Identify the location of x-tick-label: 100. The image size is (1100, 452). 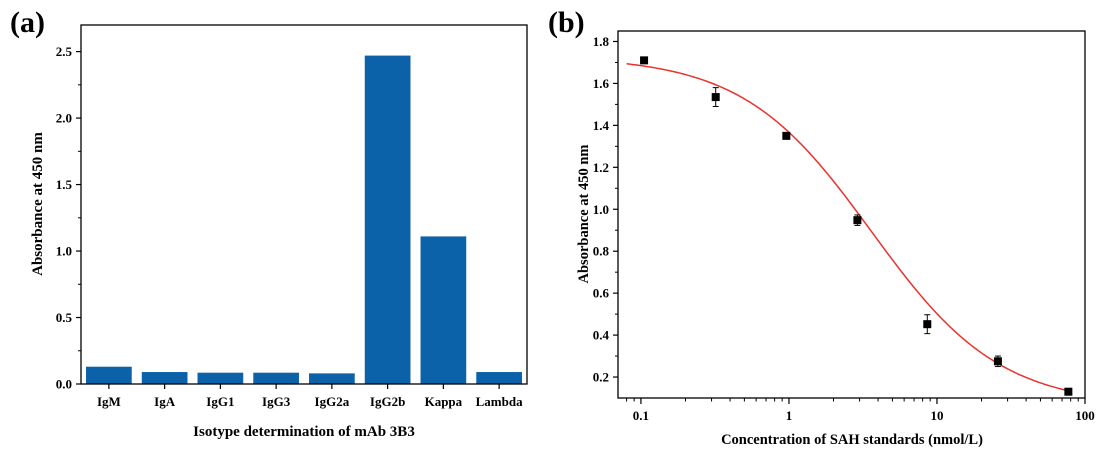
(1085, 415).